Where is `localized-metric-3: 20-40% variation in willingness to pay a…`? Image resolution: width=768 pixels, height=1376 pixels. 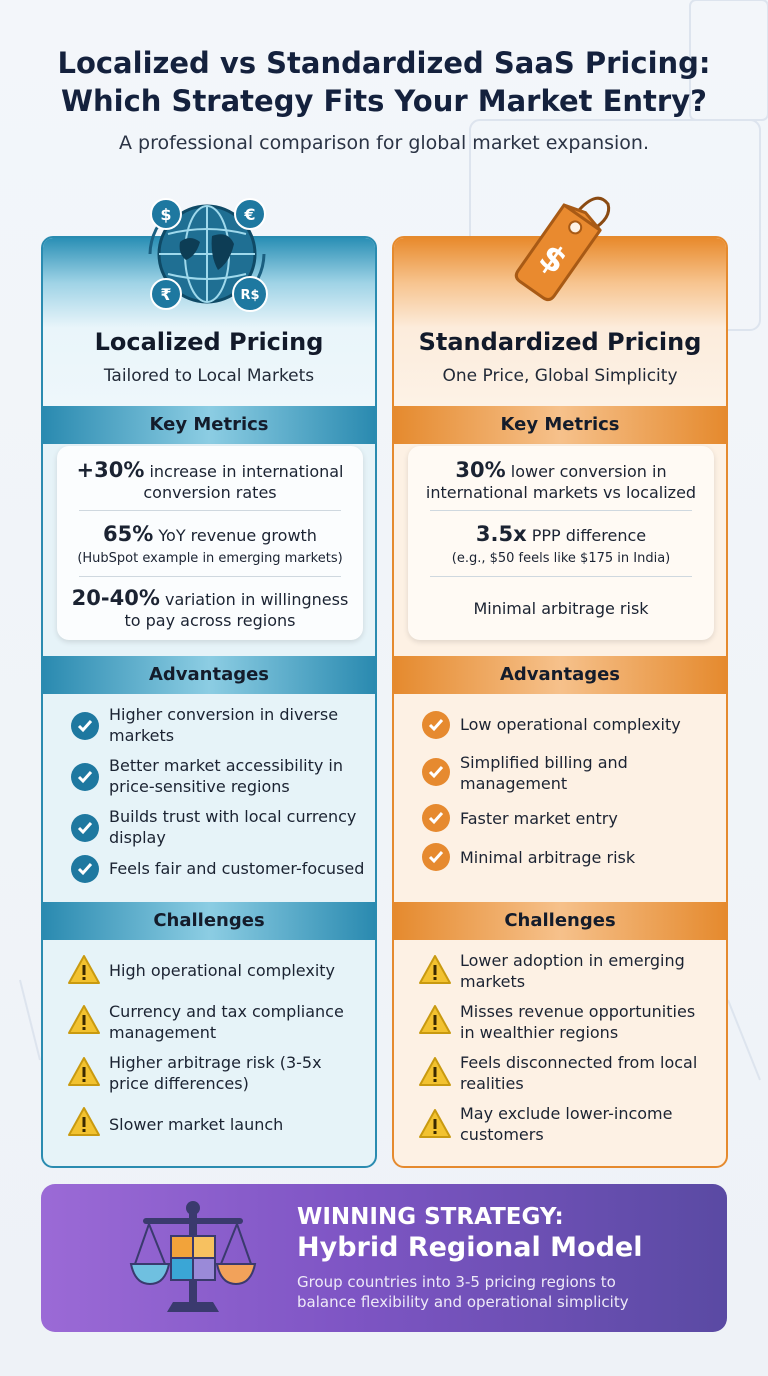 localized-metric-3: 20-40% variation in willingness to pay a… is located at coordinates (210, 609).